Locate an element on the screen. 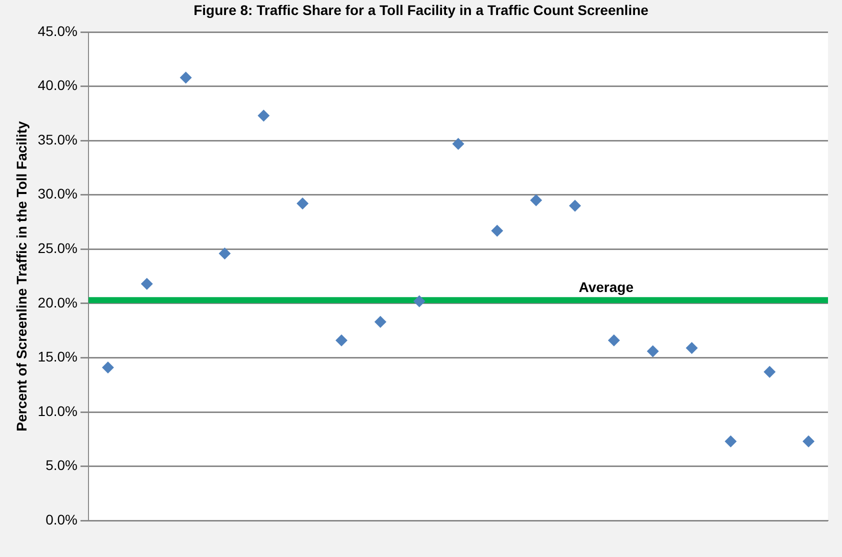 This screenshot has height=557, width=842. y-tick-label: 25.0% is located at coordinates (58, 248).